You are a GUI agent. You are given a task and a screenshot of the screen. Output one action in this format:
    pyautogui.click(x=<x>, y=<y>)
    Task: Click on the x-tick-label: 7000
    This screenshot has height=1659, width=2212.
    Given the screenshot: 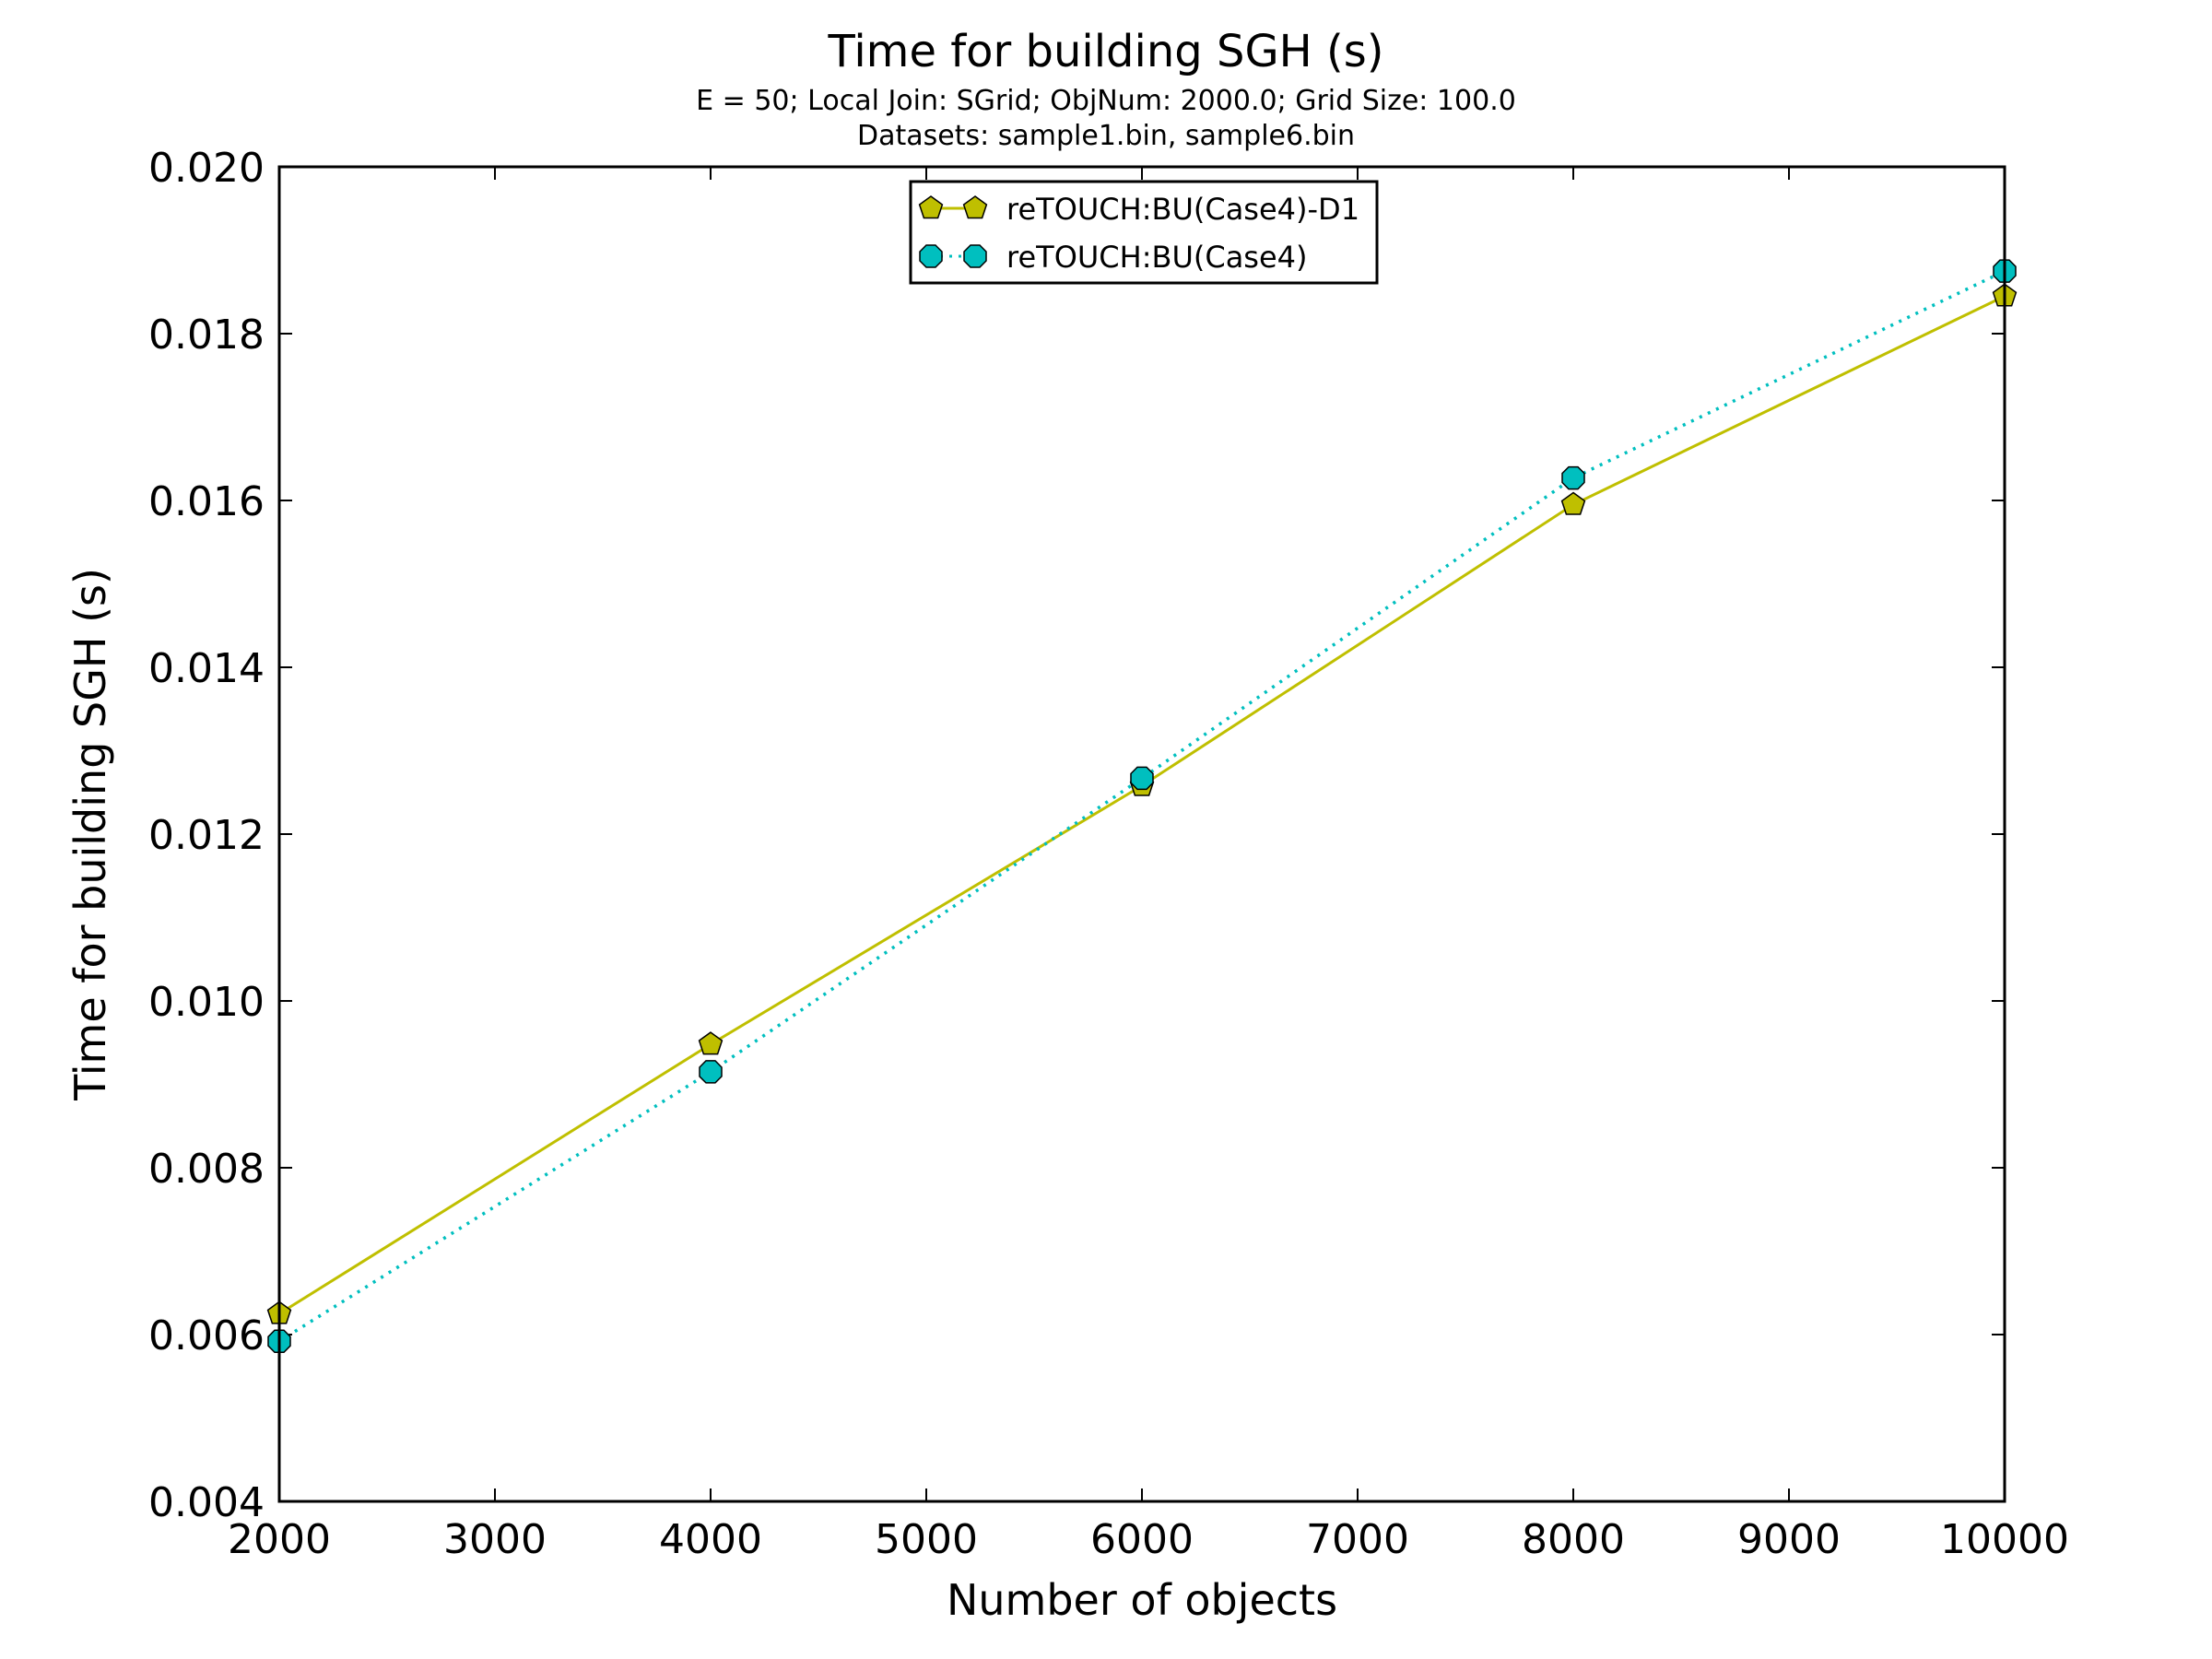 What is the action you would take?
    pyautogui.click(x=1357, y=1539)
    